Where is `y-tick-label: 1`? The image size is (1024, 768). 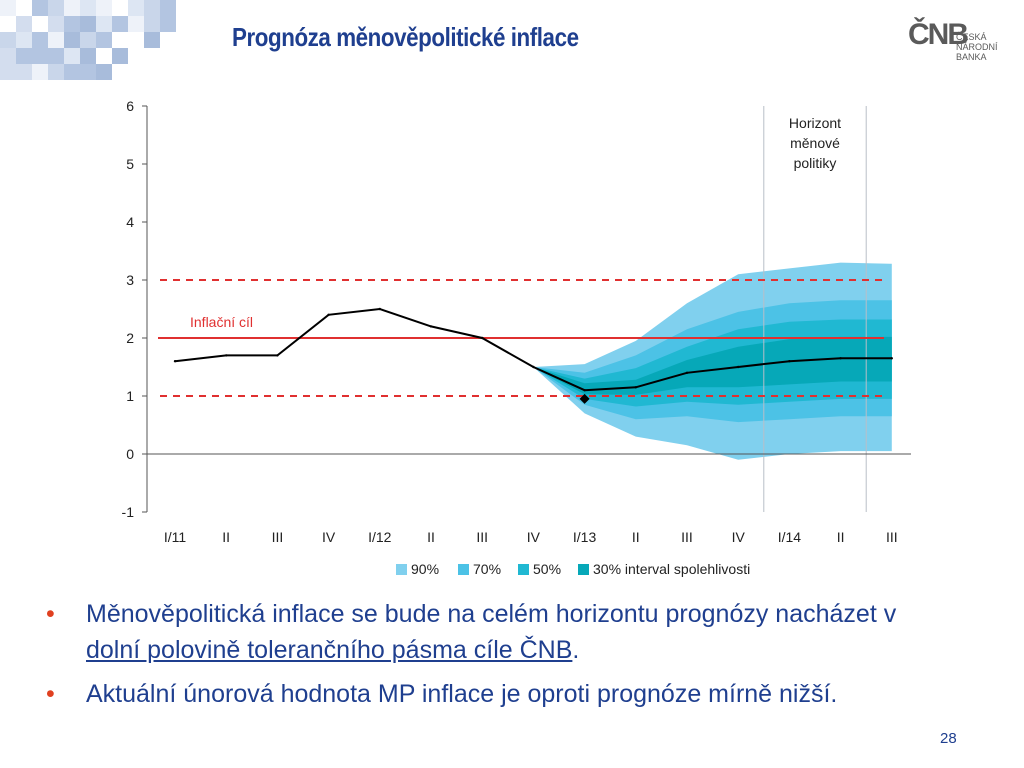 y-tick-label: 1 is located at coordinates (130, 396).